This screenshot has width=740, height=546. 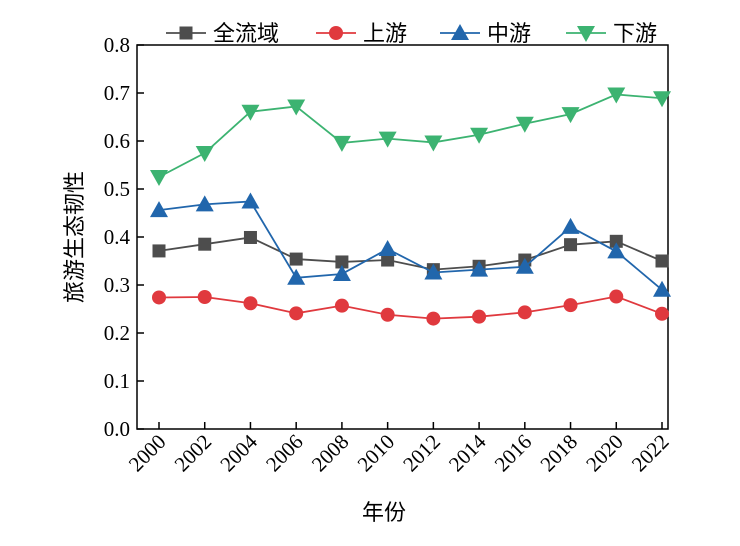 What do you see at coordinates (117, 381) in the screenshot?
I see `y-tick-label: 0.1` at bounding box center [117, 381].